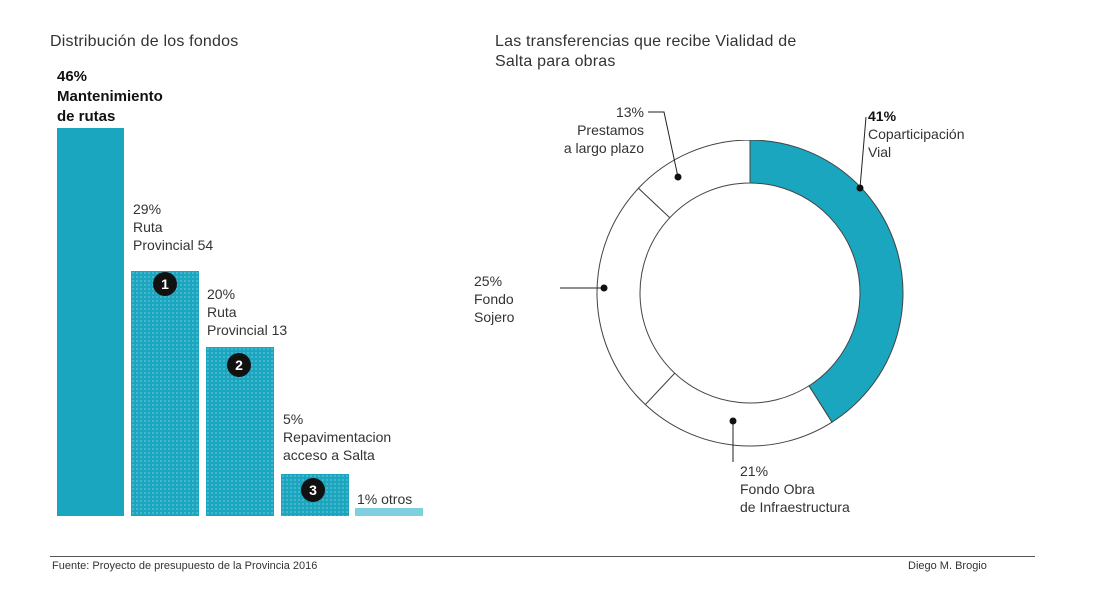 Image resolution: width=1099 pixels, height=610 pixels. I want to click on donut-line2-2: Sojero, so click(494, 317).